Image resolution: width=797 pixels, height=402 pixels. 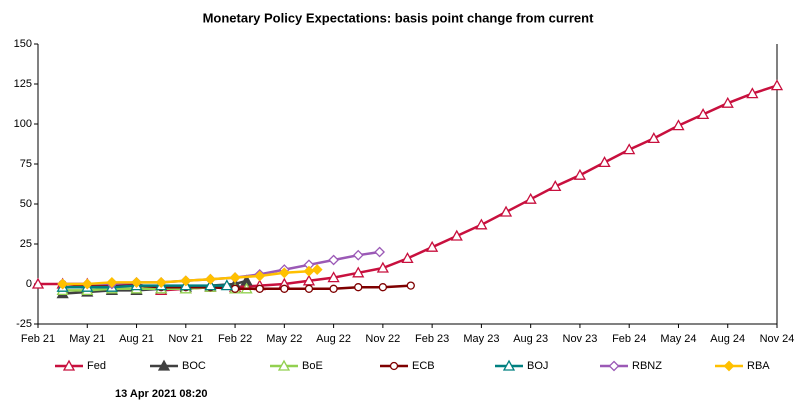 What do you see at coordinates (580, 339) in the screenshot?
I see `x-tick-label: Nov 23` at bounding box center [580, 339].